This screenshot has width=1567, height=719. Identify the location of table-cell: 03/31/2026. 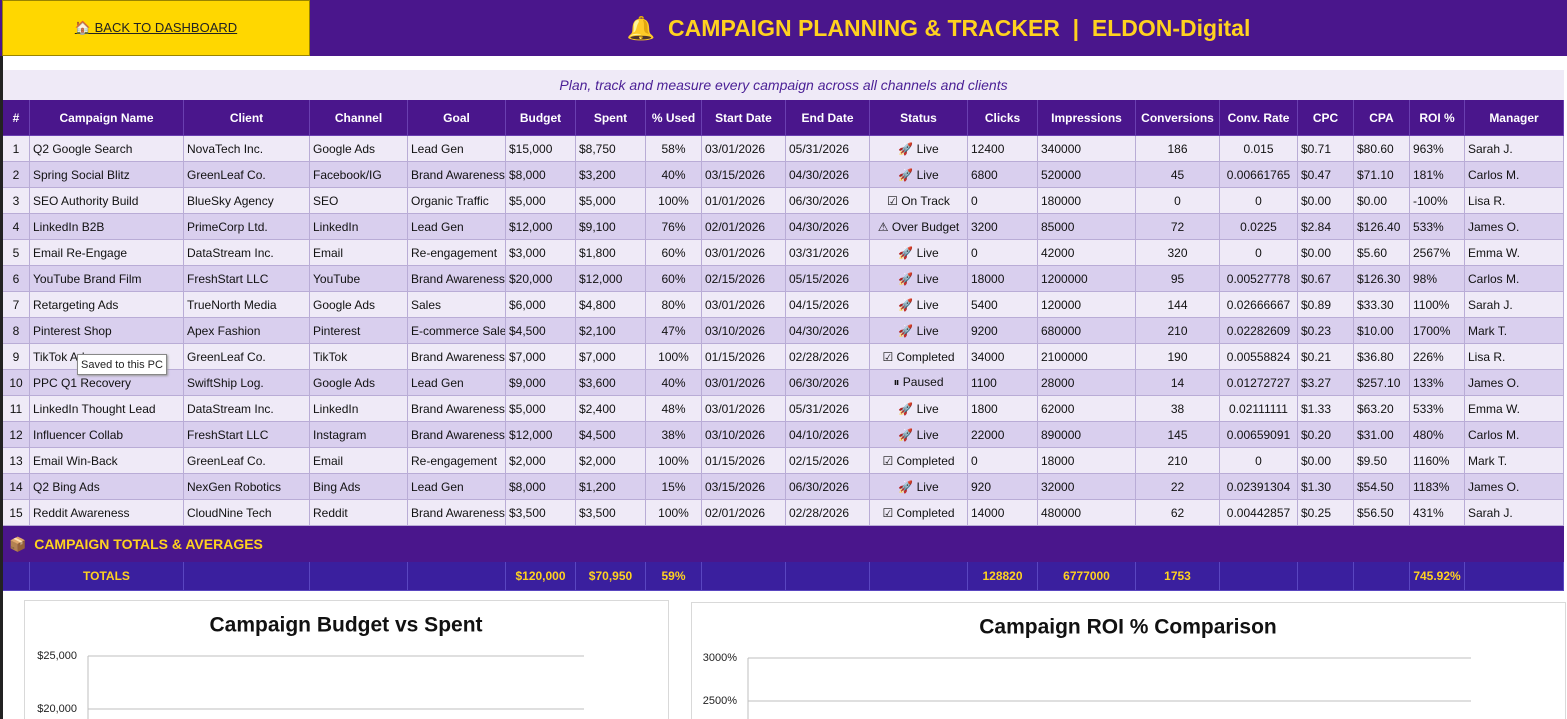
(828, 253).